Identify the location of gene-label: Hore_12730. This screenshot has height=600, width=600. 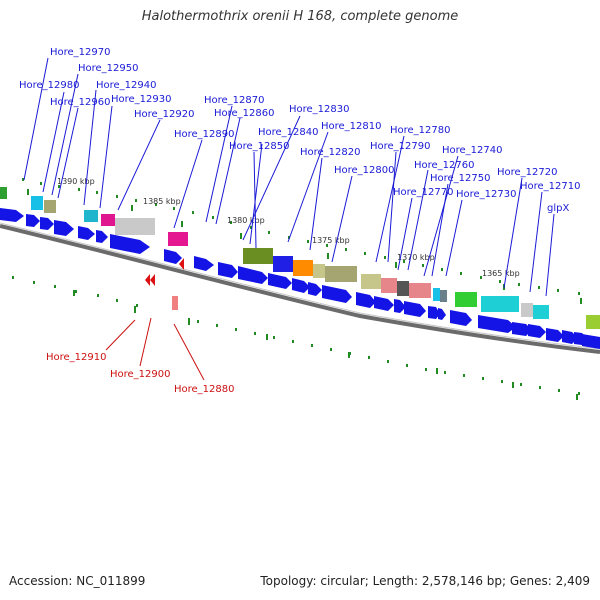
(486, 194).